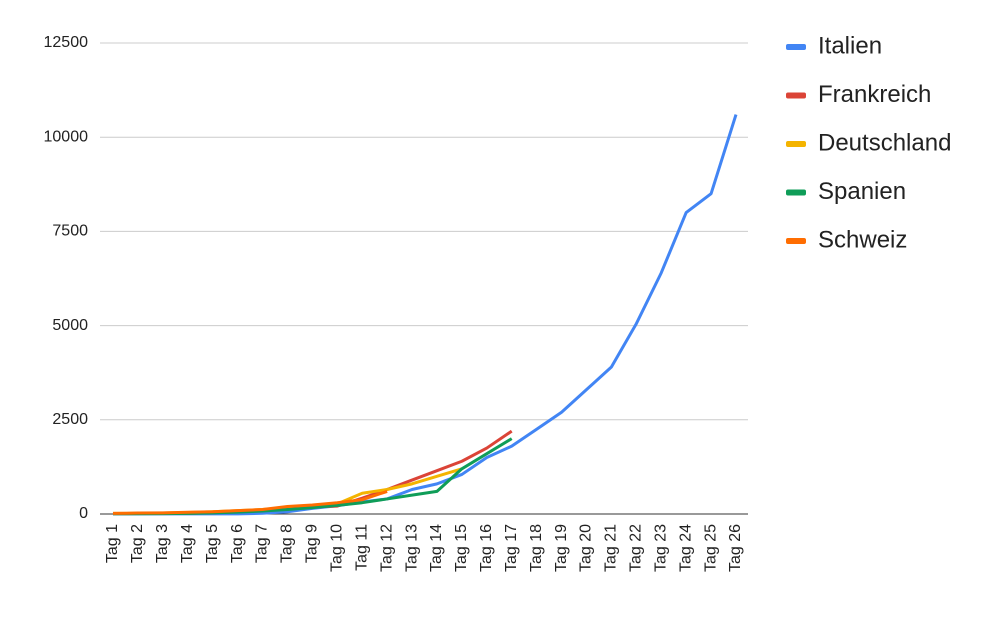 The height and width of the screenshot is (619, 1000). What do you see at coordinates (862, 239) in the screenshot?
I see `legend-label: Schweiz` at bounding box center [862, 239].